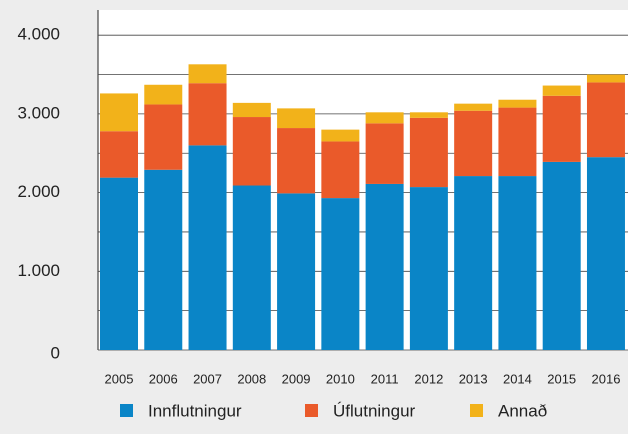 The height and width of the screenshot is (434, 628). Describe the element at coordinates (385, 378) in the screenshot. I see `x-tick-label: 2011` at that location.